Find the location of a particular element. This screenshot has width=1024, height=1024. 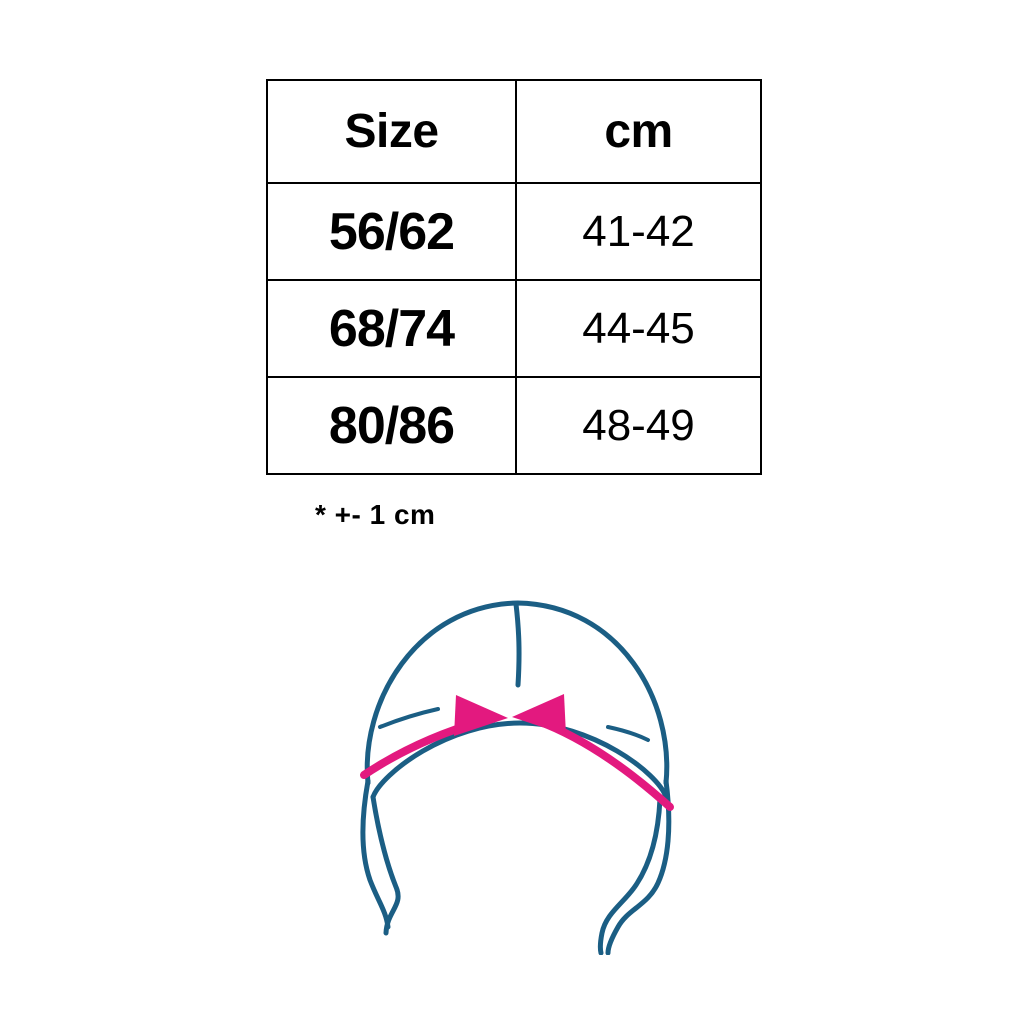

column-header-size: Size is located at coordinates (391, 131).